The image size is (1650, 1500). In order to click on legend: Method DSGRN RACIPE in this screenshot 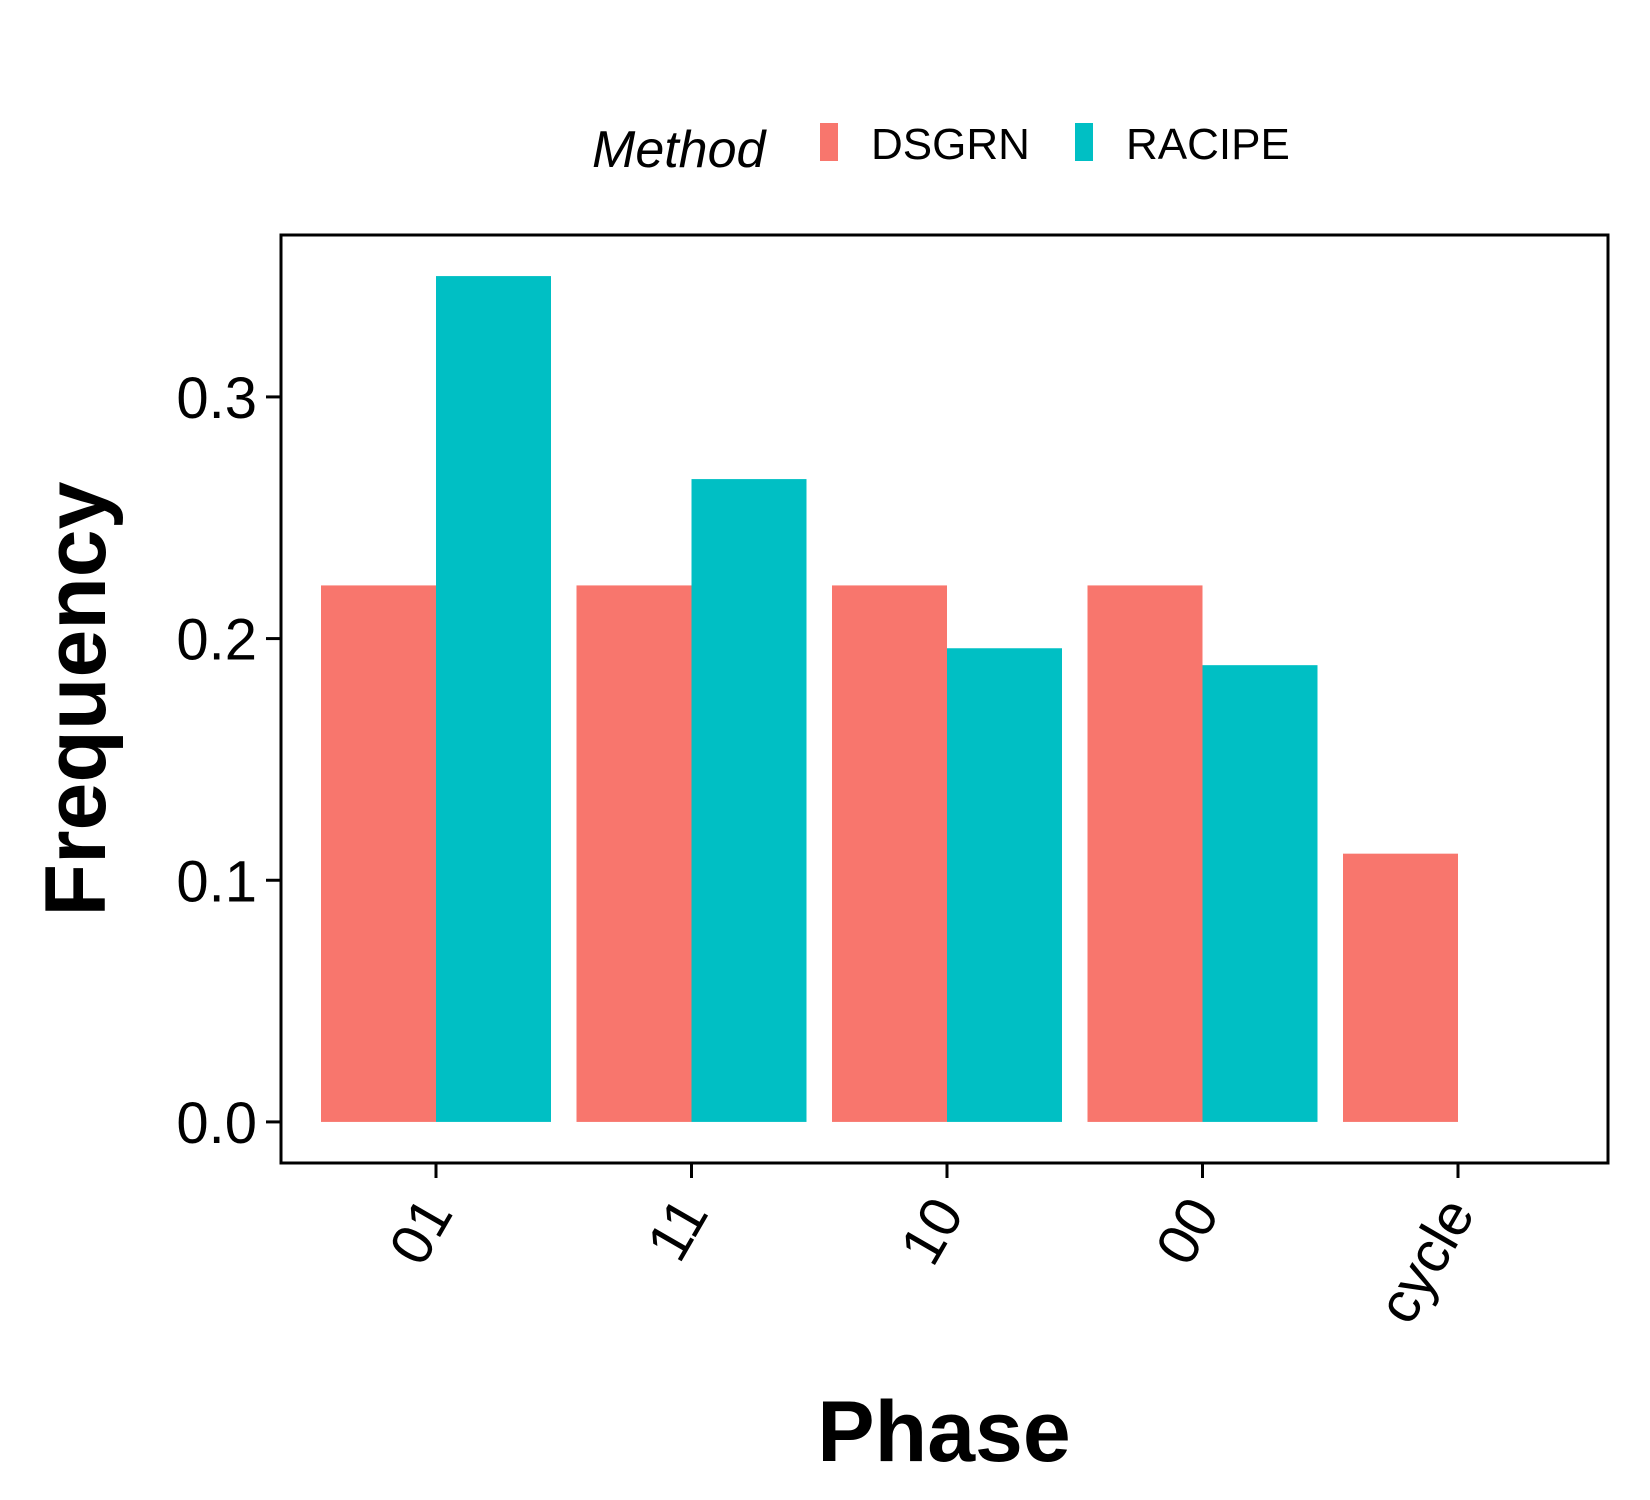, I will do `click(941, 149)`.